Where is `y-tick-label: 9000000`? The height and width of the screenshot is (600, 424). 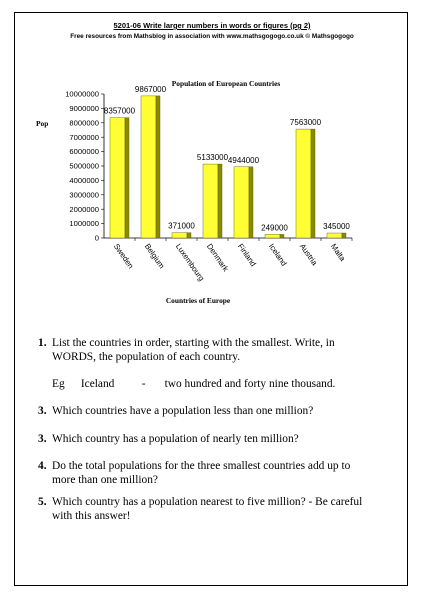
y-tick-label: 9000000 is located at coordinates (84, 108).